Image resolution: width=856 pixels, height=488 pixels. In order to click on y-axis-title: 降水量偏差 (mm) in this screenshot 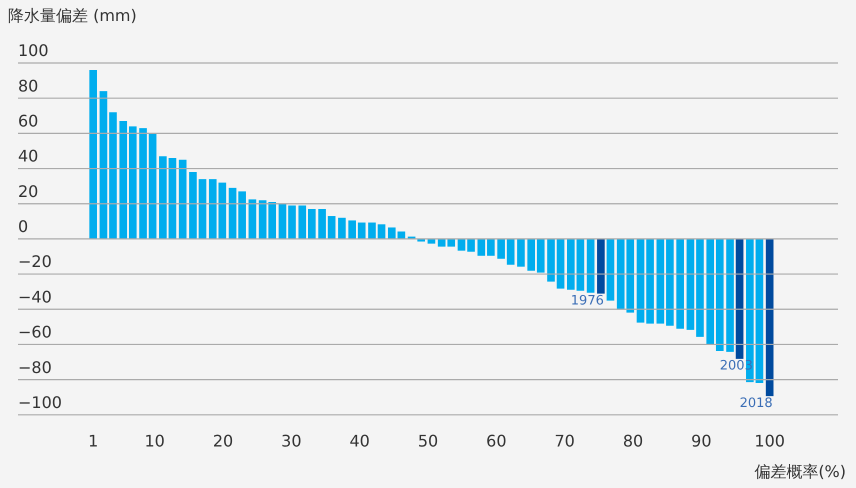, I will do `click(72, 16)`.